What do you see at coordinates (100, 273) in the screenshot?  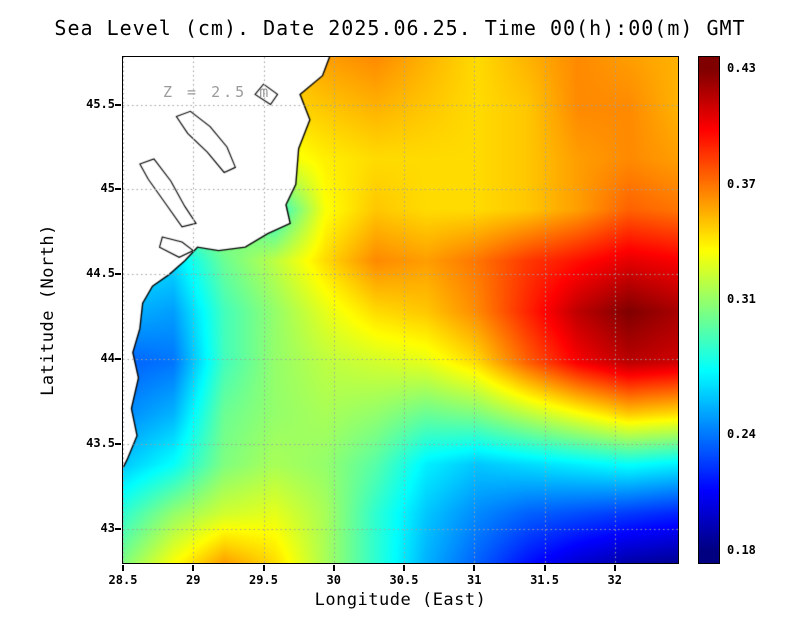 I see `y-tick-label: 44.5` at bounding box center [100, 273].